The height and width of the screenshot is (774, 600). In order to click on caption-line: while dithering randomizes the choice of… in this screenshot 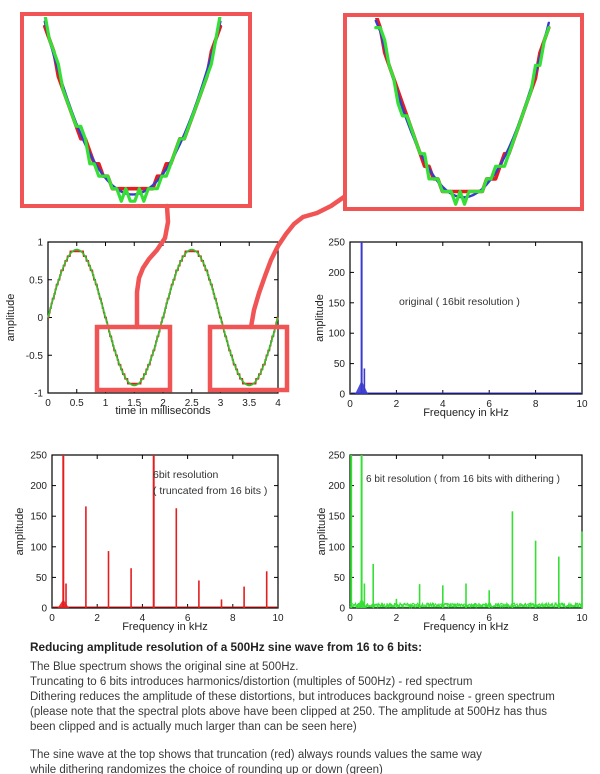, I will do `click(206, 769)`.